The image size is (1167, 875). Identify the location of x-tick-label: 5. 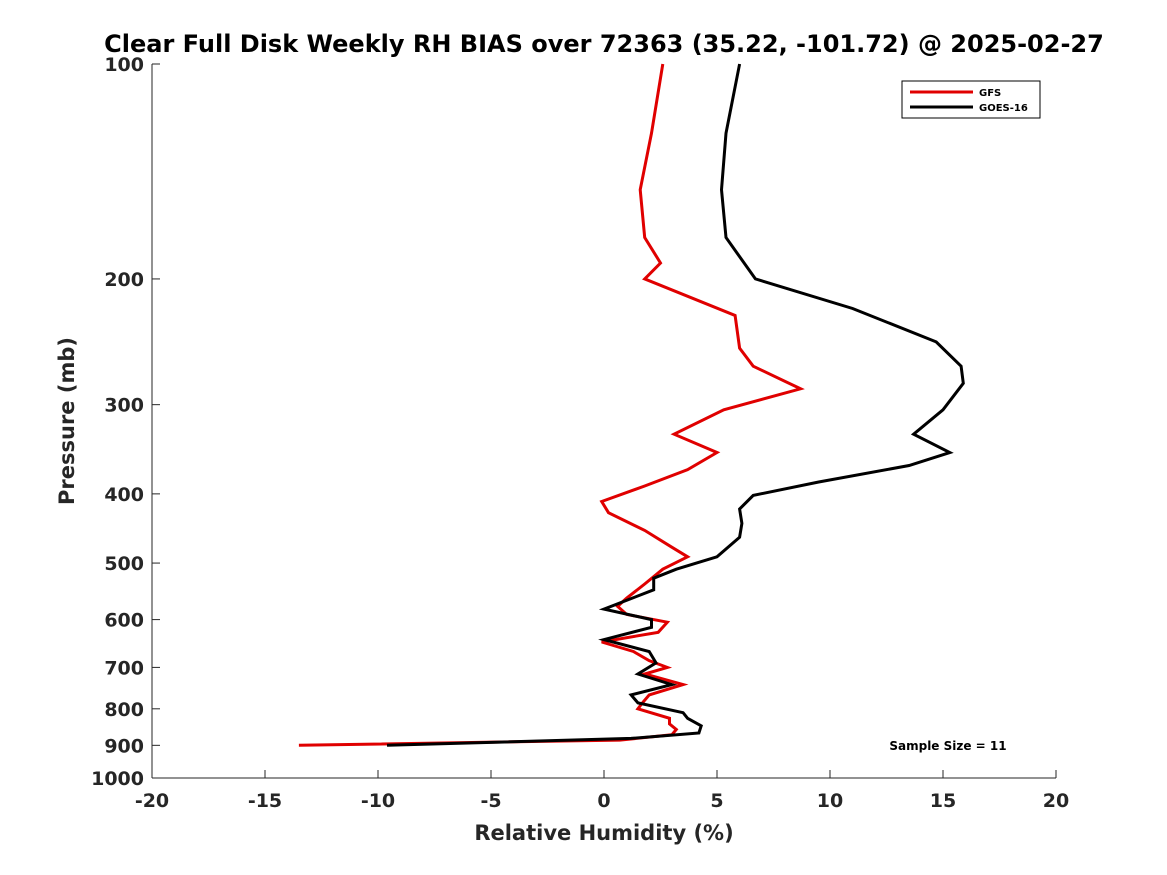
(716, 801).